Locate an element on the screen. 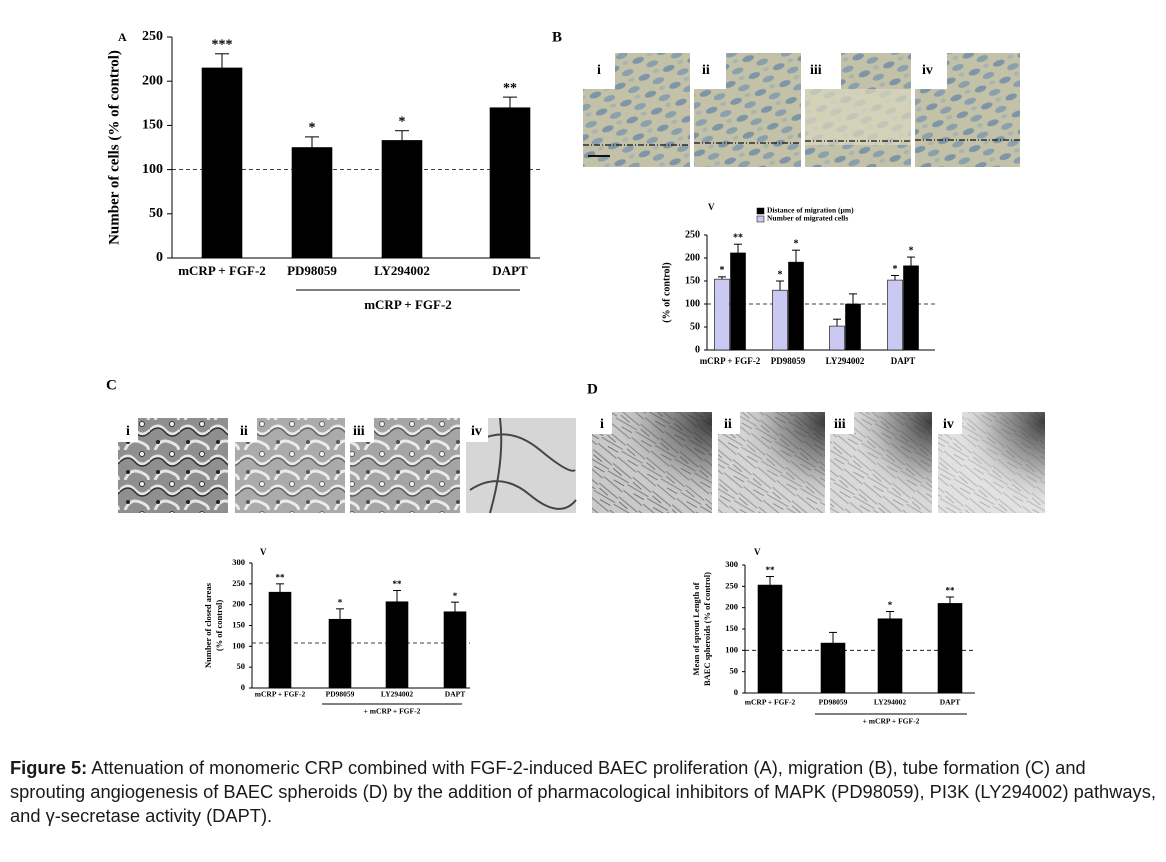 Image resolution: width=1166 pixels, height=862 pixels. micrograph-label: i is located at coordinates (602, 424).